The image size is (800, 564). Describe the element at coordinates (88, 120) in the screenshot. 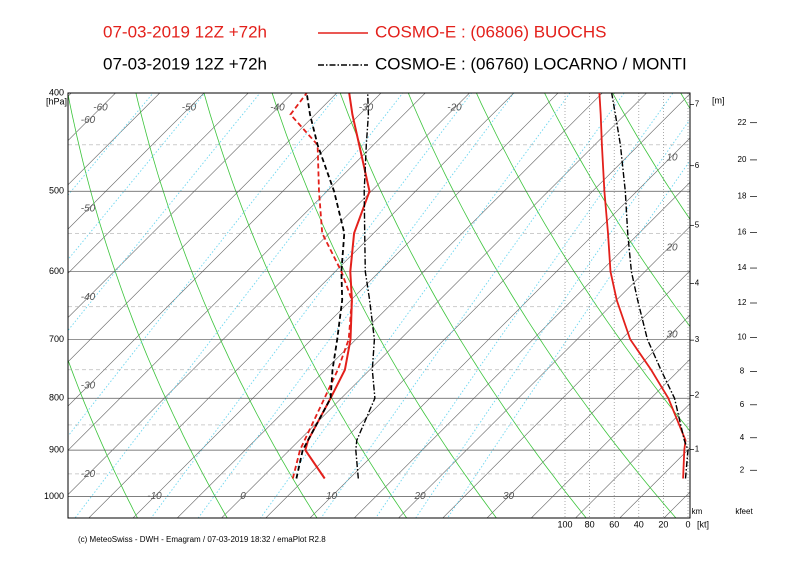

I see `isotherm-label: -60` at that location.